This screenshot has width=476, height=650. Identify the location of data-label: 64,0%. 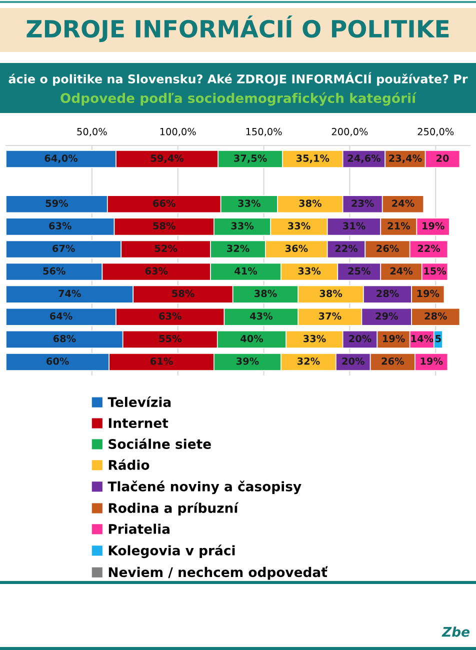
(61, 159).